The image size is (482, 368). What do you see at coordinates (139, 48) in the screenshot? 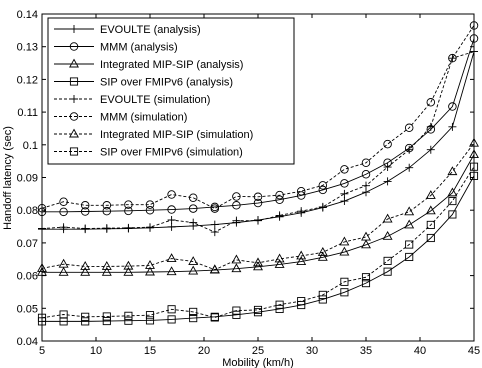
I see `legend-label: MMM (analysis)` at bounding box center [139, 48].